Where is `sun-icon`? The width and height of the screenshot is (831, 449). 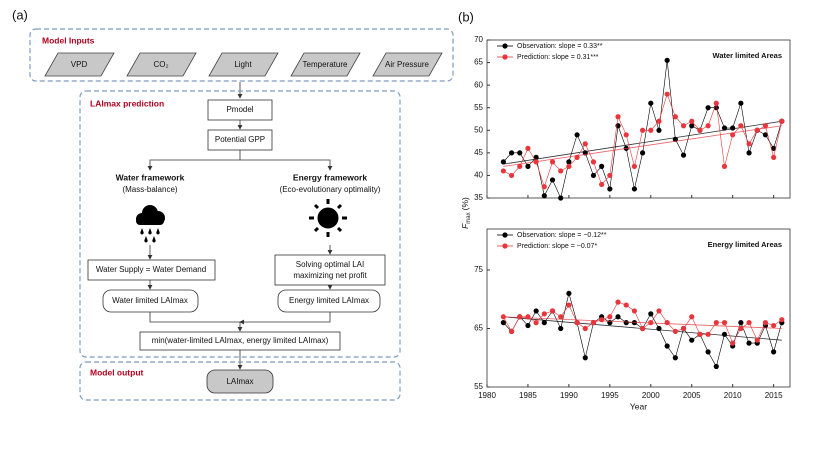
sun-icon is located at coordinates (328, 218).